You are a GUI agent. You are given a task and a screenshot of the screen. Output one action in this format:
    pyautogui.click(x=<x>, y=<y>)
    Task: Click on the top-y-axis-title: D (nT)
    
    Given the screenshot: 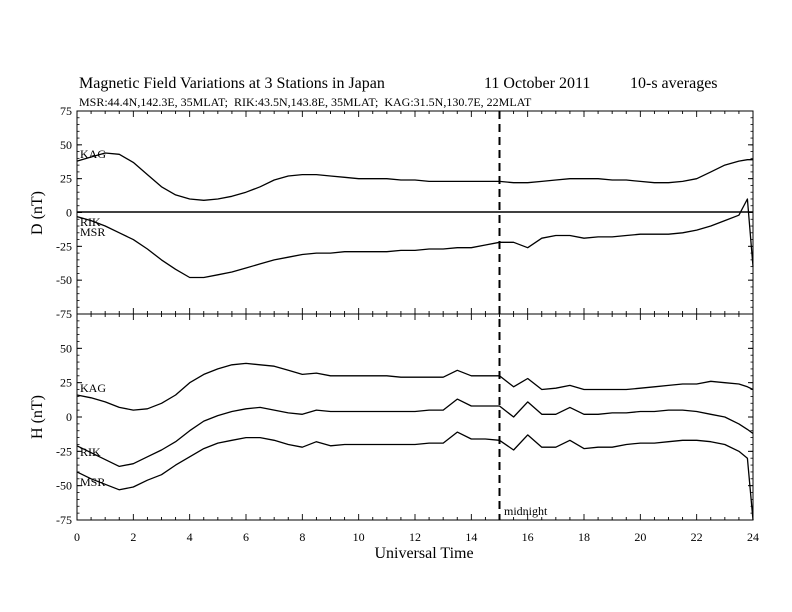 What is the action you would take?
    pyautogui.click(x=37, y=213)
    